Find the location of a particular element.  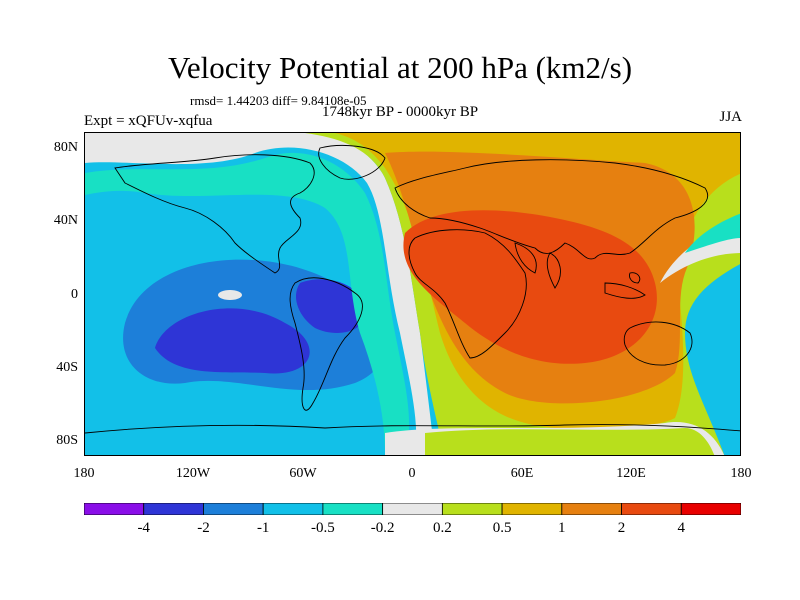

lat-tick-label: 40N is located at coordinates (65, 220).